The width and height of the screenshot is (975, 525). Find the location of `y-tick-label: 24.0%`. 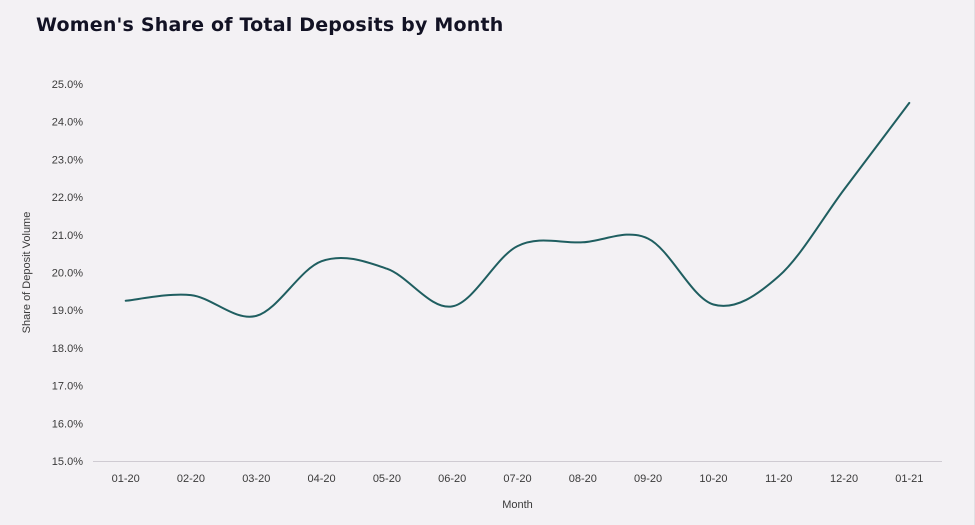

y-tick-label: 24.0% is located at coordinates (67, 123).